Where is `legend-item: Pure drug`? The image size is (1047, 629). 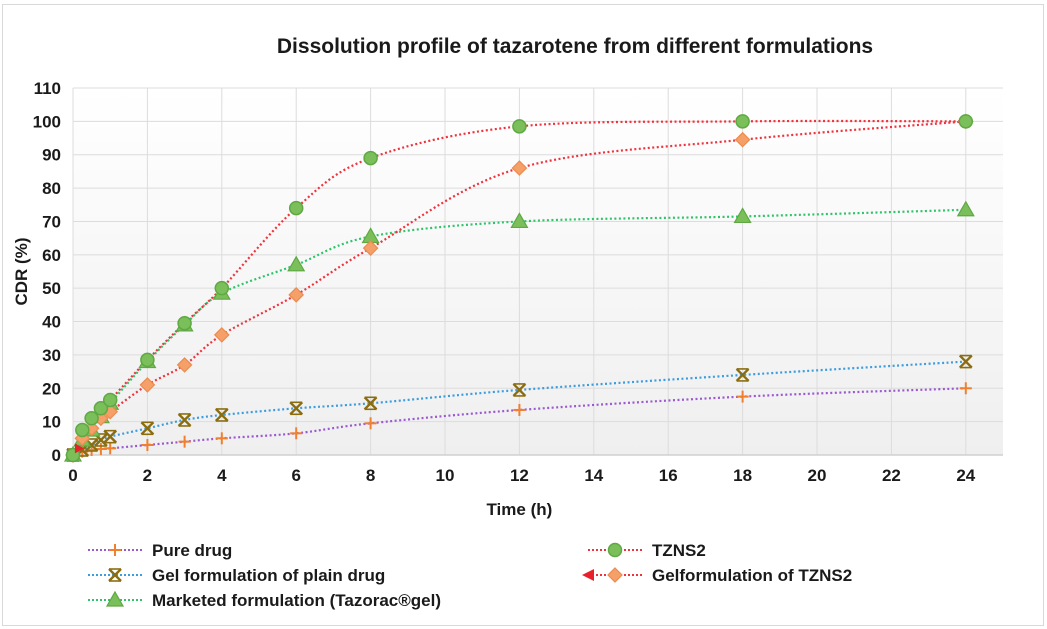
legend-item: Pure drug is located at coordinates (160, 550).